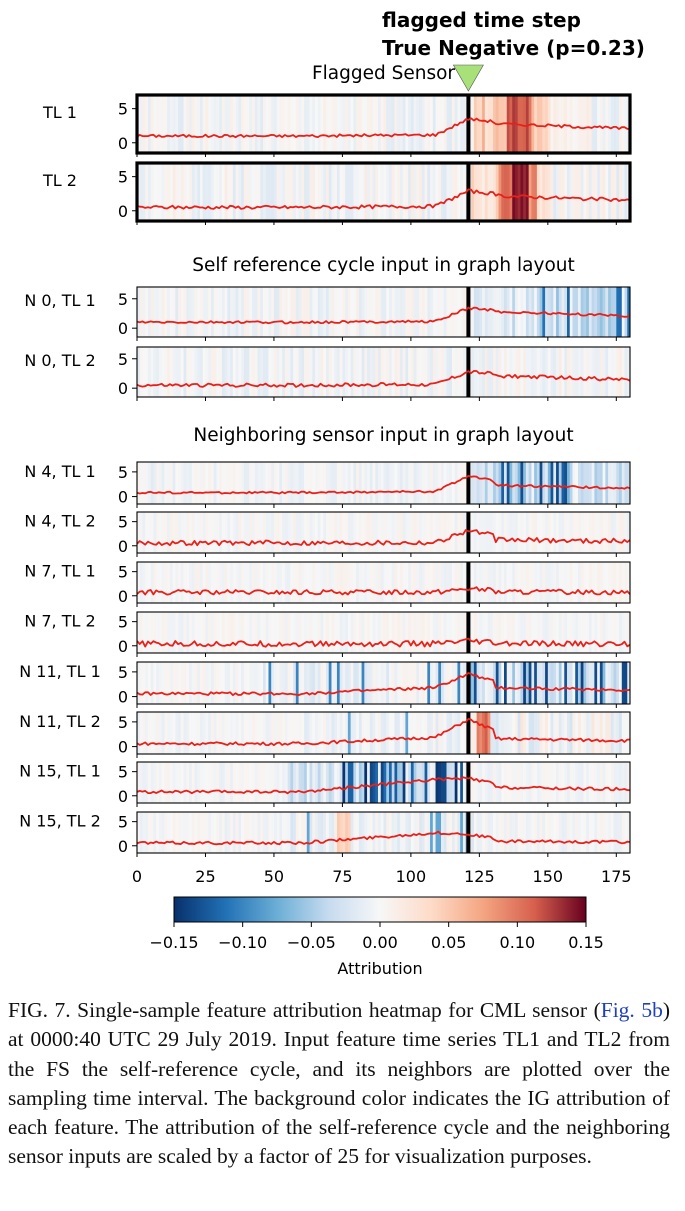 This screenshot has height=1211, width=685. Describe the element at coordinates (60, 721) in the screenshot. I see `row-label: N 11, TL 2` at that location.